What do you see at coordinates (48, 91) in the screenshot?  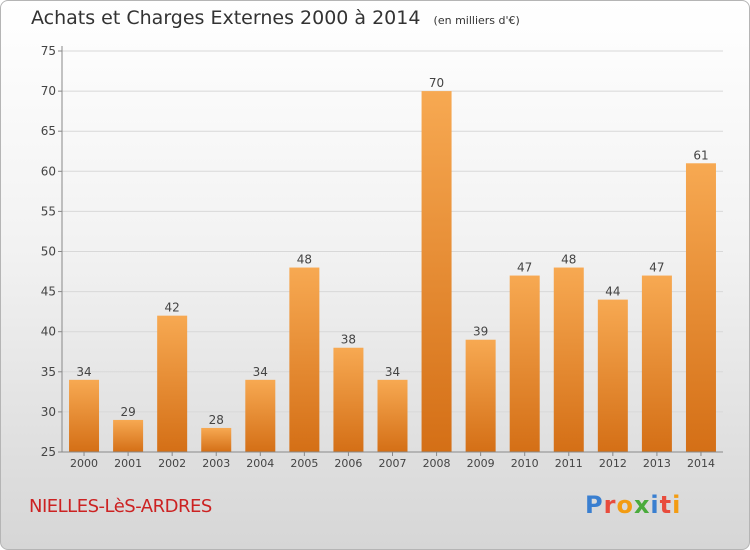 I see `y-tick-label: 70` at bounding box center [48, 91].